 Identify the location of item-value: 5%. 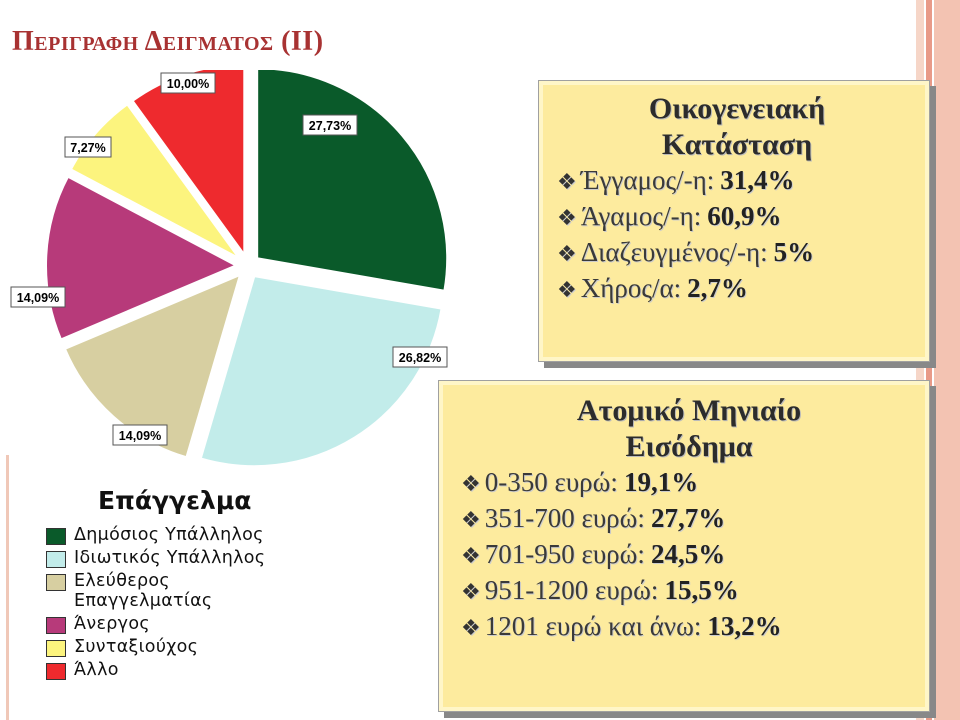
(794, 252).